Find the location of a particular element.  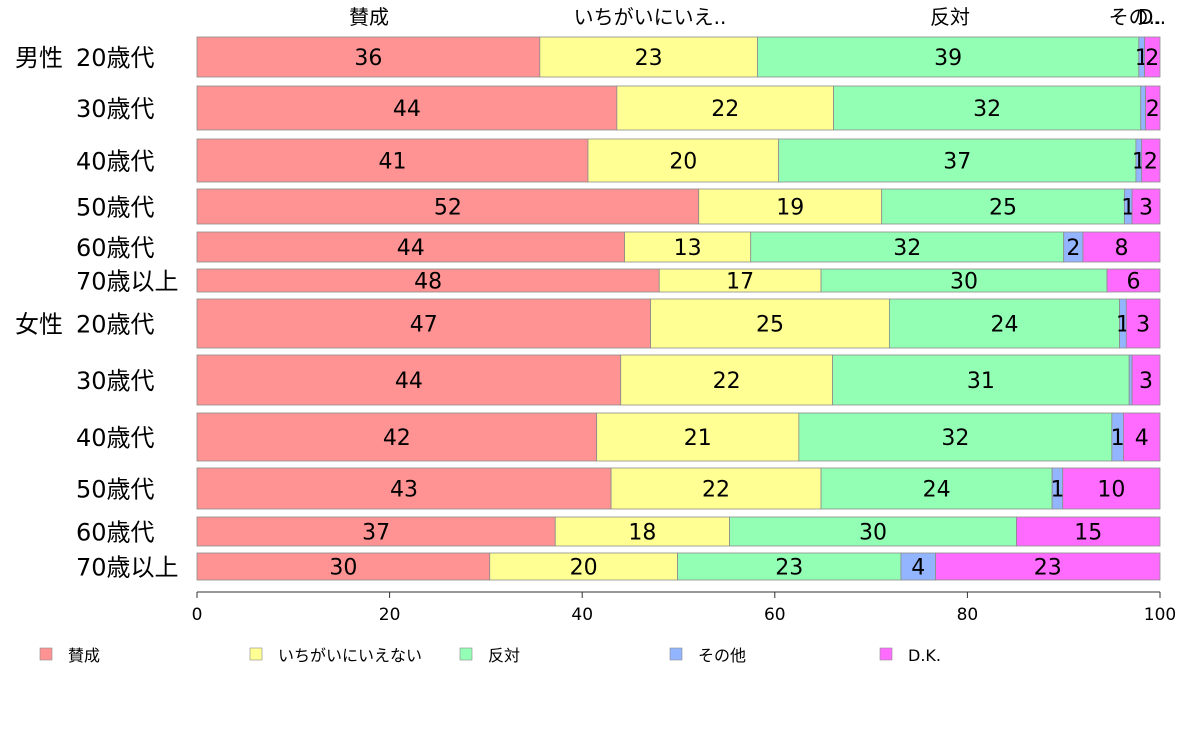

data-label: 42 is located at coordinates (397, 438).